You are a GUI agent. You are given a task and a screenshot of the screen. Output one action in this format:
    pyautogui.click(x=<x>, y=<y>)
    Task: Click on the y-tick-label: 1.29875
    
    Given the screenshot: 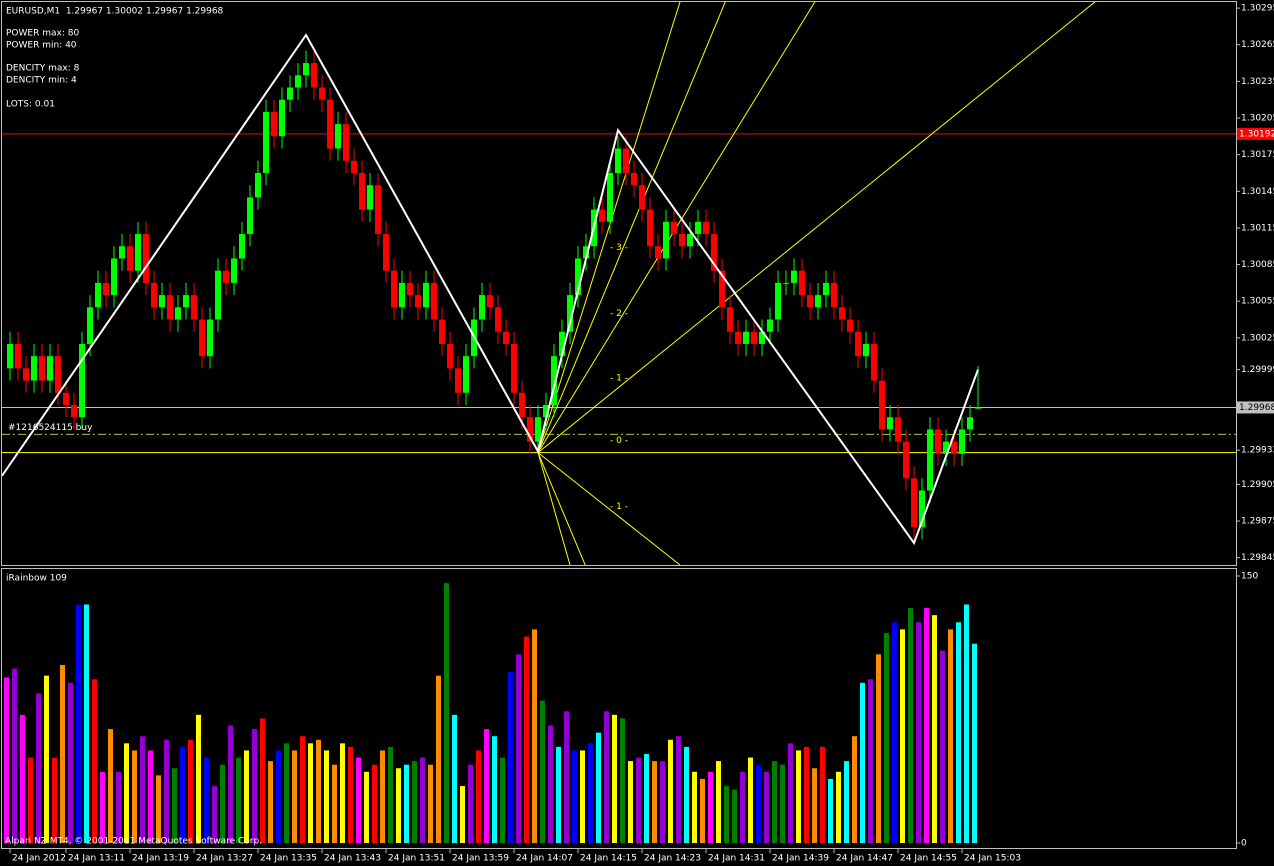 What is the action you would take?
    pyautogui.click(x=1257, y=522)
    